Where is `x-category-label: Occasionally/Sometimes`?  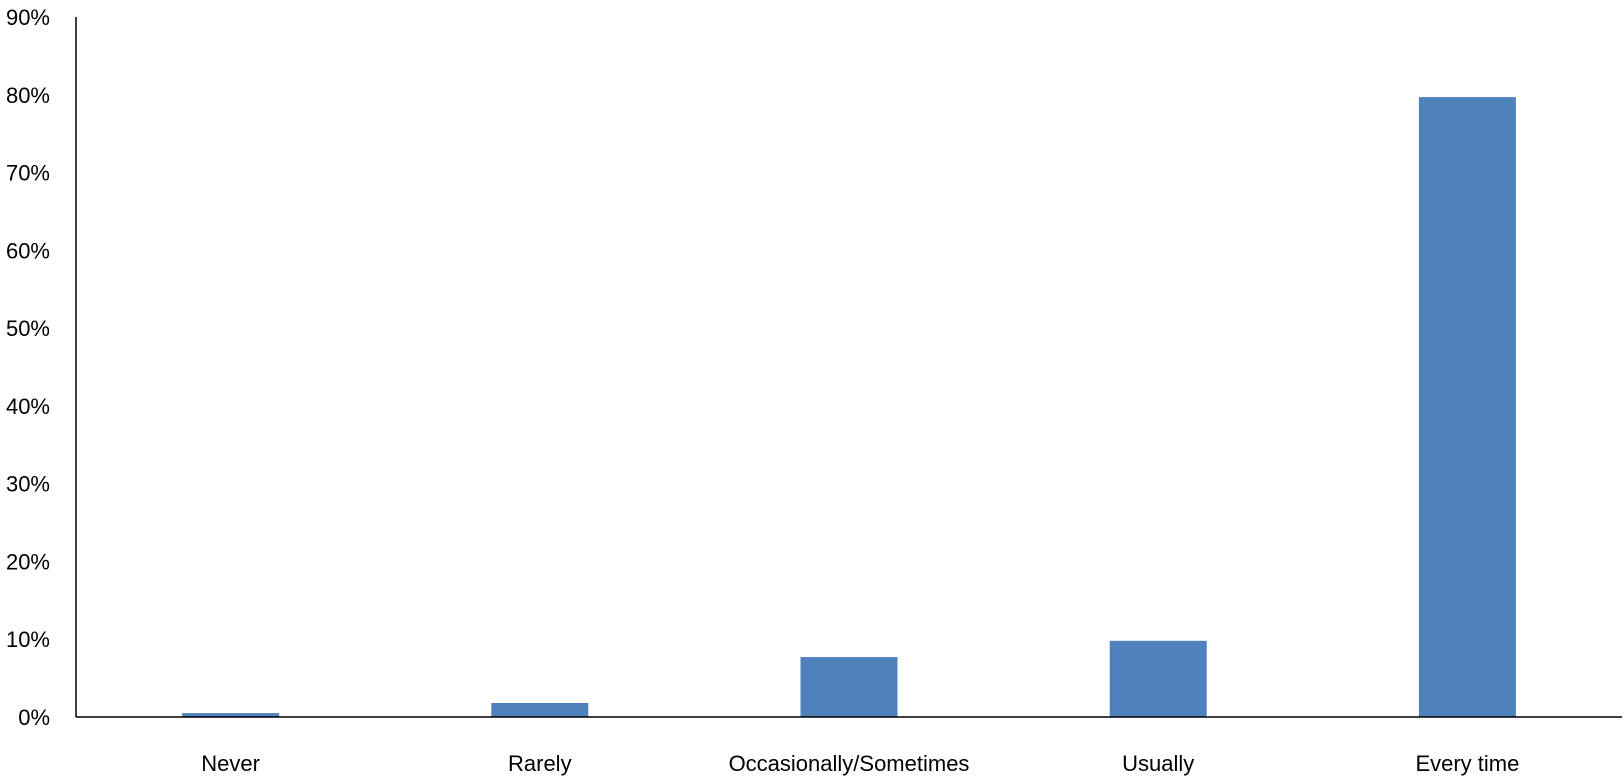 x-category-label: Occasionally/Sometimes is located at coordinates (849, 763).